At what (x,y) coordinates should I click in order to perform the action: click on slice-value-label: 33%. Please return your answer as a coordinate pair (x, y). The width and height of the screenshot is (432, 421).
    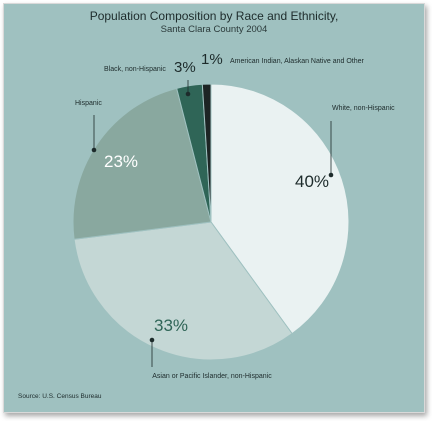
    Looking at the image, I should click on (171, 325).